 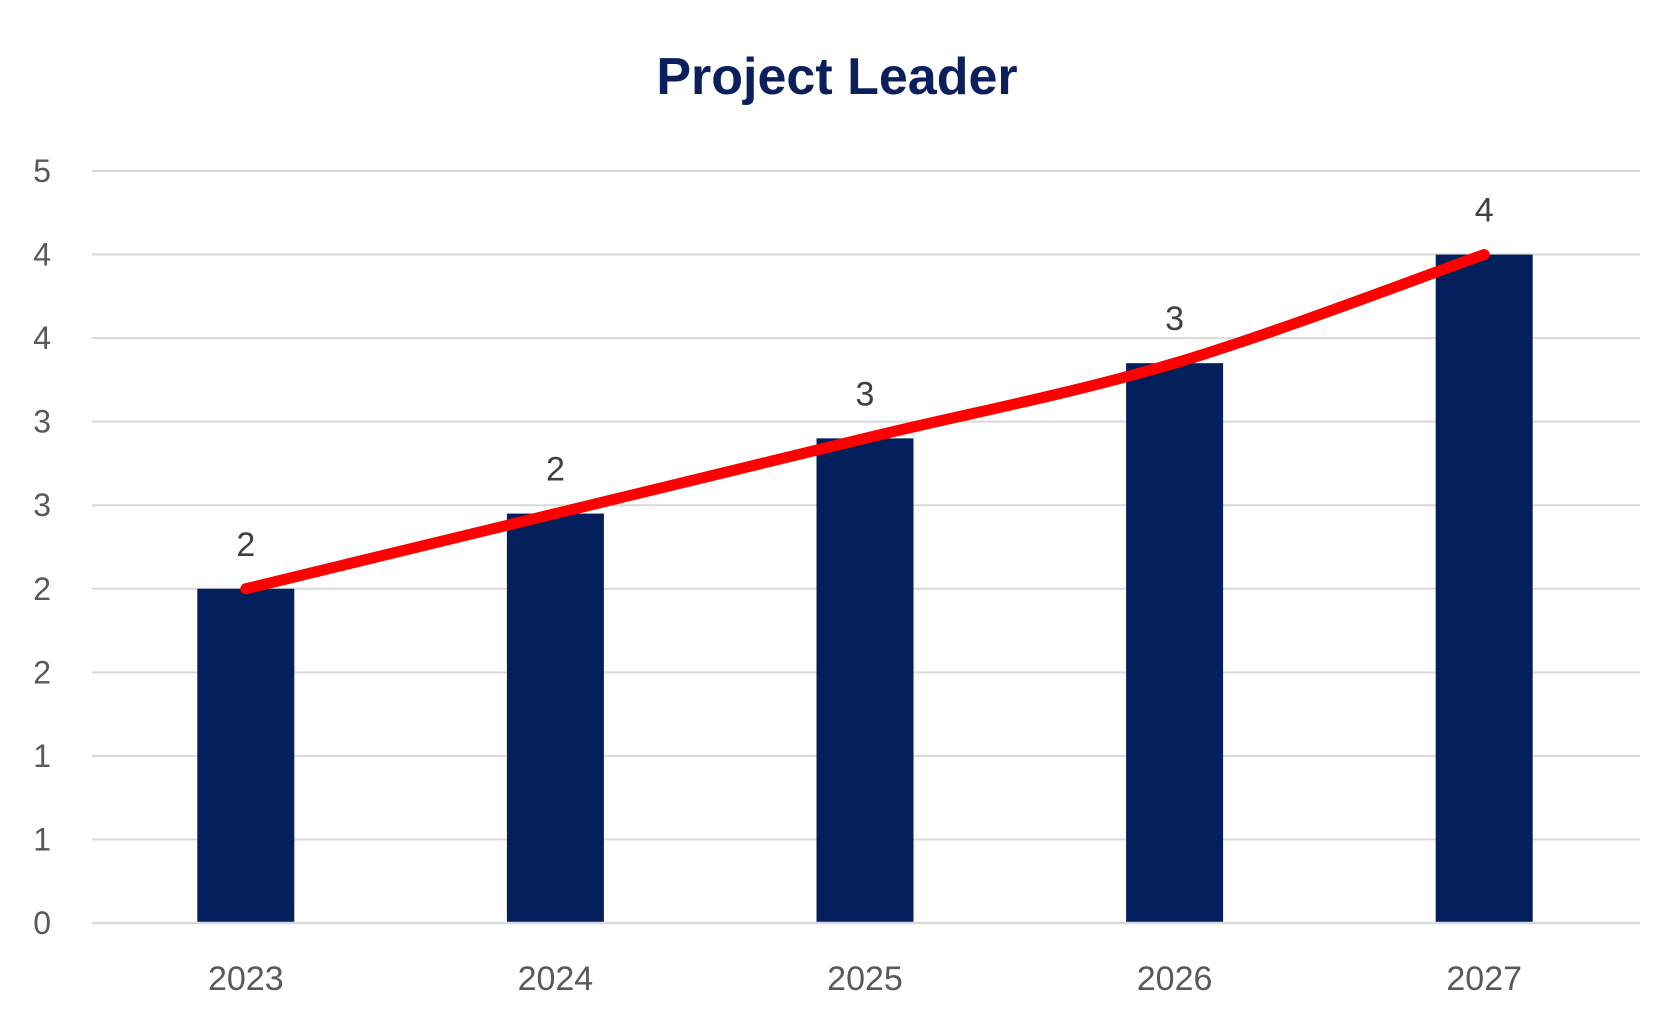 What do you see at coordinates (42, 923) in the screenshot?
I see `y-tick-label: 0` at bounding box center [42, 923].